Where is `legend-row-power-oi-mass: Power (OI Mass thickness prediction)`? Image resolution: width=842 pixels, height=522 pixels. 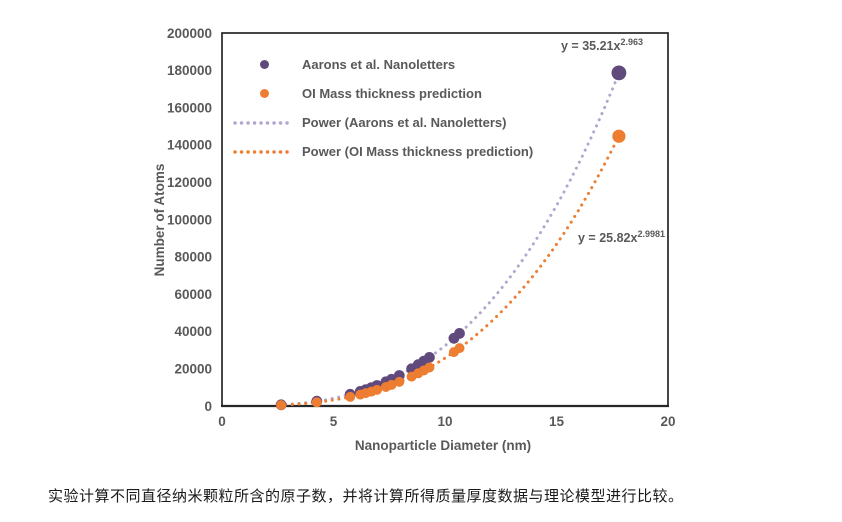 legend-row-power-oi-mass: Power (OI Mass thickness prediction) is located at coordinates (382, 151).